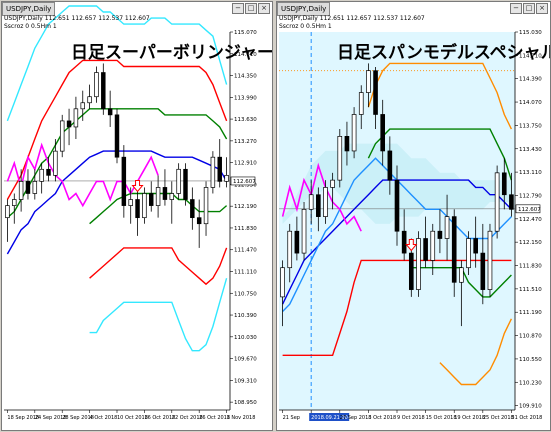 Image resolution: width=551 pixels, height=432 pixels. What do you see at coordinates (528, 209) in the screenshot?
I see `current-price-badge` at bounding box center [528, 209].